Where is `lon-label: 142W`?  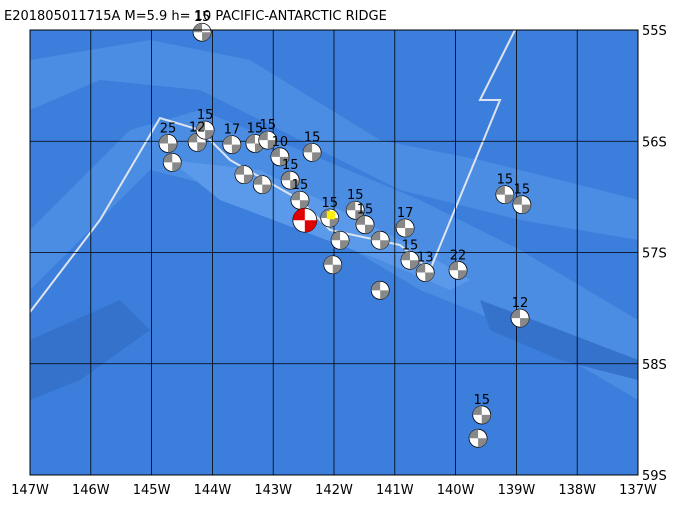 lon-label: 142W is located at coordinates (334, 490).